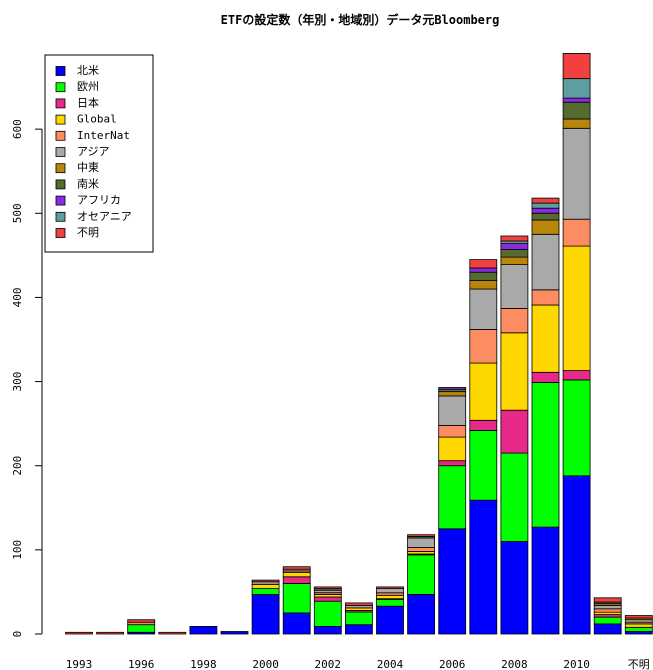  What do you see at coordinates (17, 634) in the screenshot?
I see `y-tick-label: 0` at bounding box center [17, 634].